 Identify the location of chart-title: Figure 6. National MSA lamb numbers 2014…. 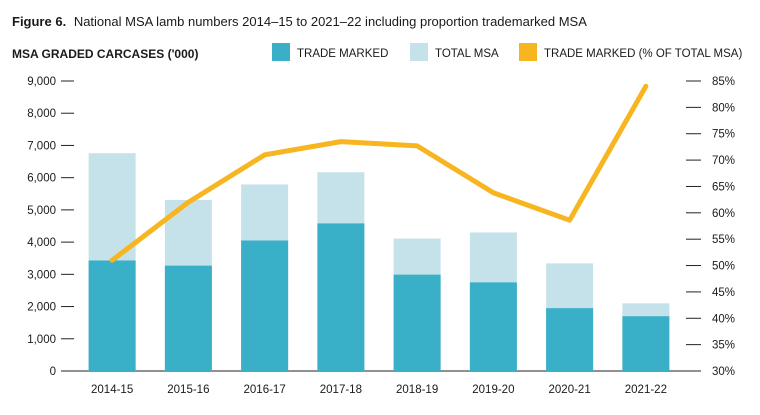
(299, 21).